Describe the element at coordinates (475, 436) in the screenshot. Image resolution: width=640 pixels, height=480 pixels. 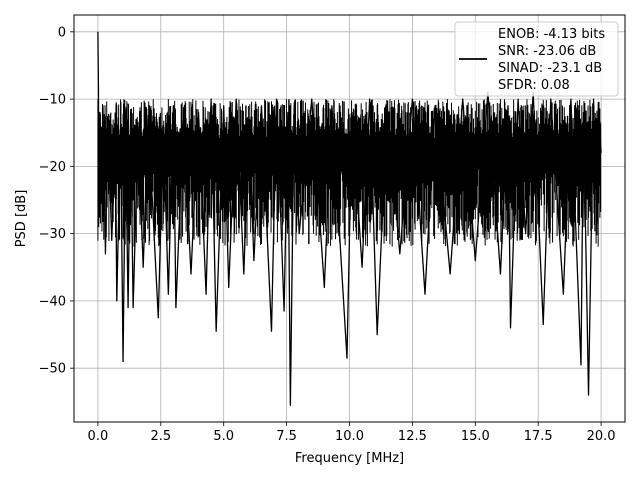
I see `x-tick-label: 15.0` at that location.